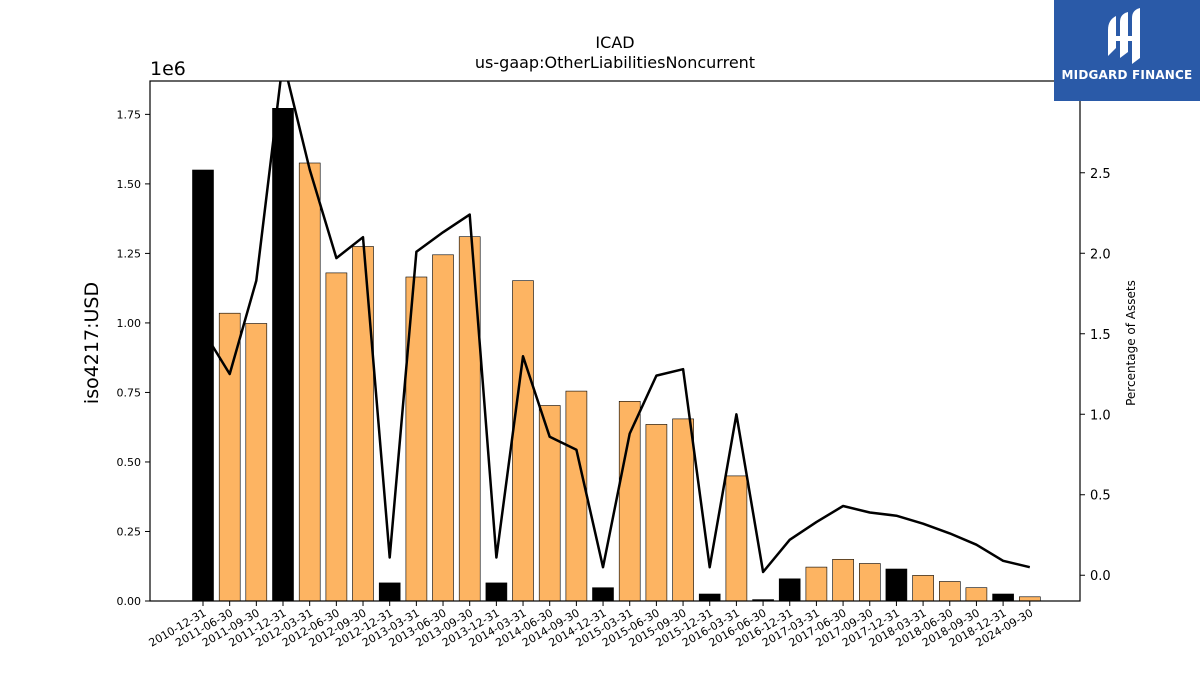 The height and width of the screenshot is (675, 1200). What do you see at coordinates (1100, 174) in the screenshot?
I see `y2-tick-label: 2.5` at bounding box center [1100, 174].